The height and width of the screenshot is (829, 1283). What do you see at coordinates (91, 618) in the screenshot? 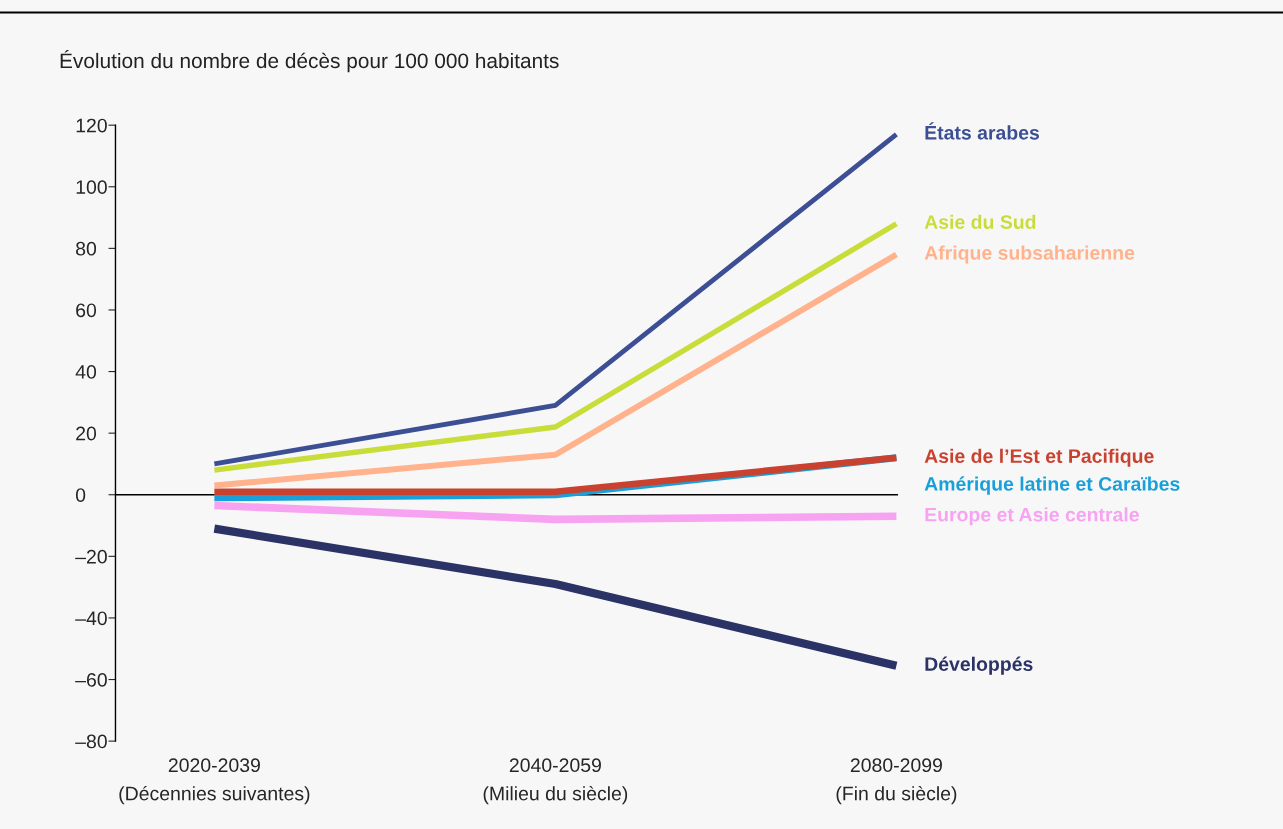
I see `y-tick-label: –40` at bounding box center [91, 618].